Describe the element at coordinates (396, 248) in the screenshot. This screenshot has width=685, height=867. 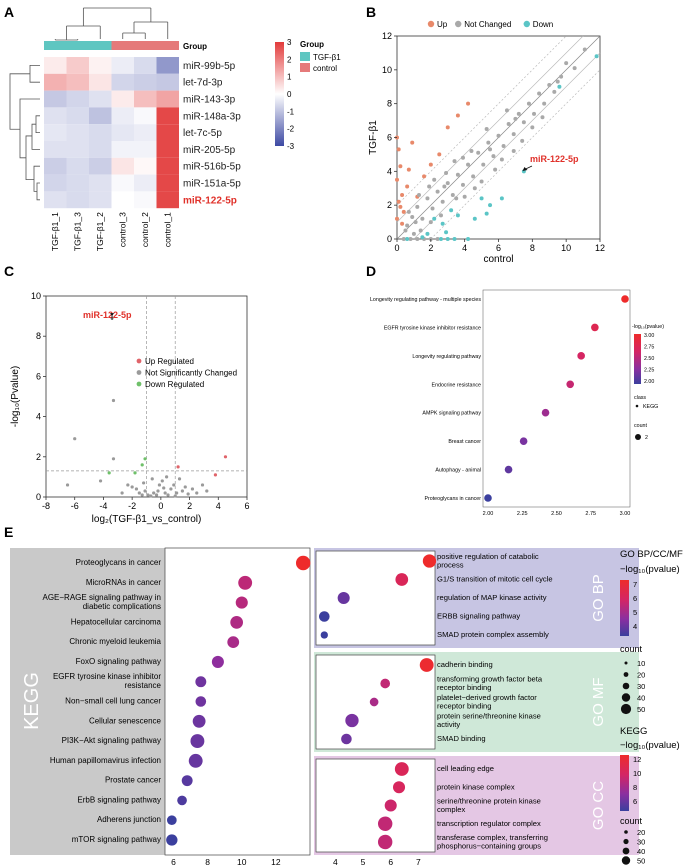
I see `x-tick-label: 0` at that location.